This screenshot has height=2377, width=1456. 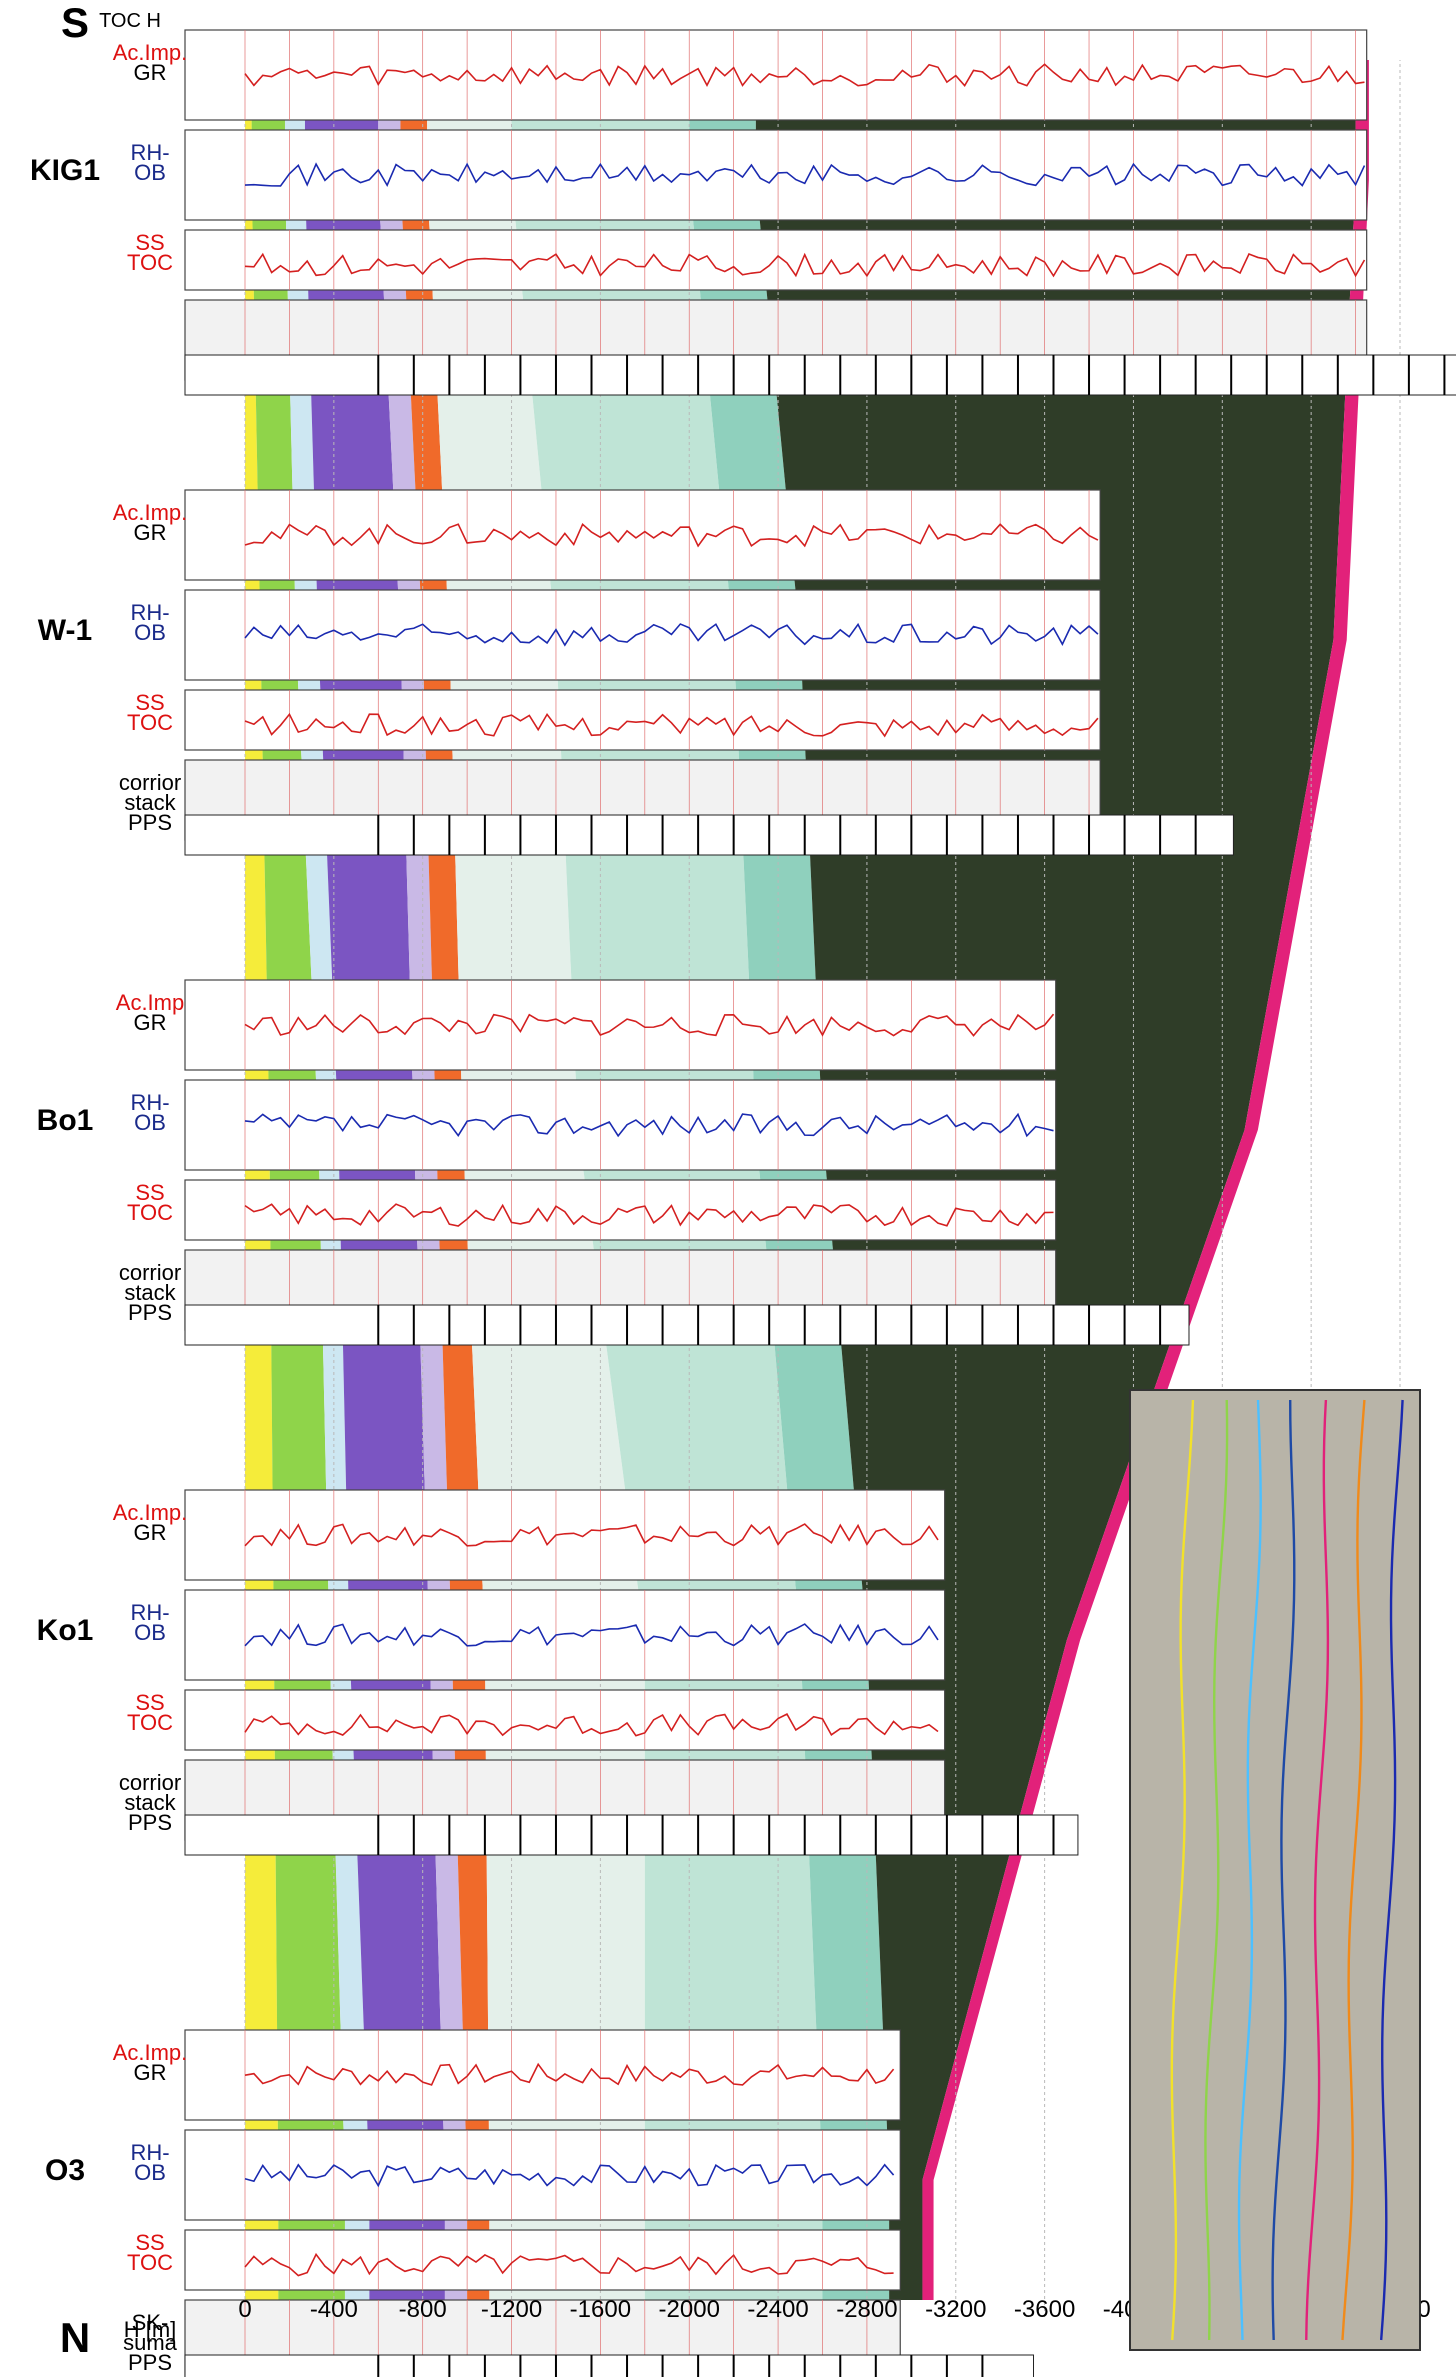 I want to click on south-label: S, so click(x=75, y=23).